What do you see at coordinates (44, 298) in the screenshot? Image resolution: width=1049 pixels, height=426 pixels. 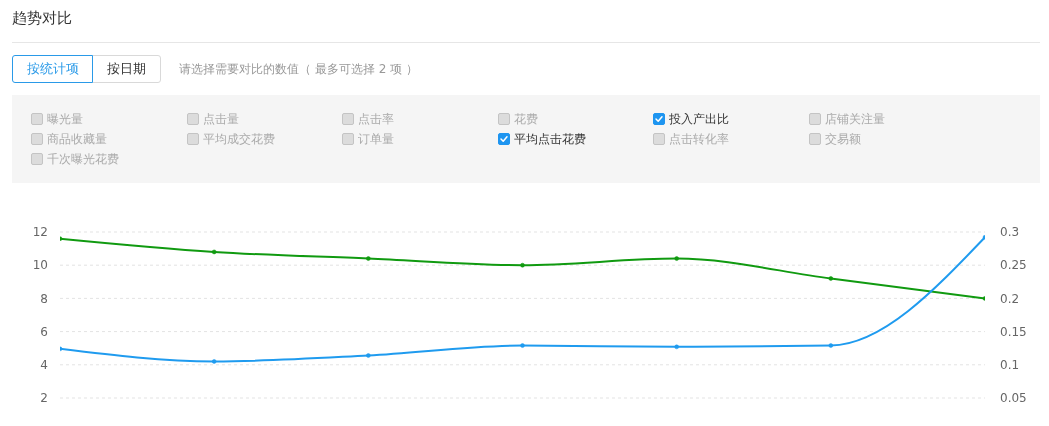 I see `y-tick-label: 8` at bounding box center [44, 298].